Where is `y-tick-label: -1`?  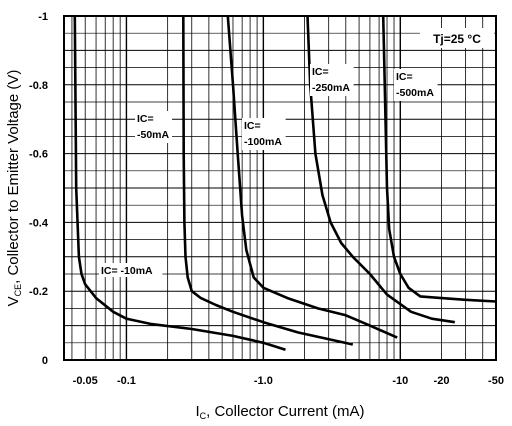 y-tick-label: -1 is located at coordinates (43, 17).